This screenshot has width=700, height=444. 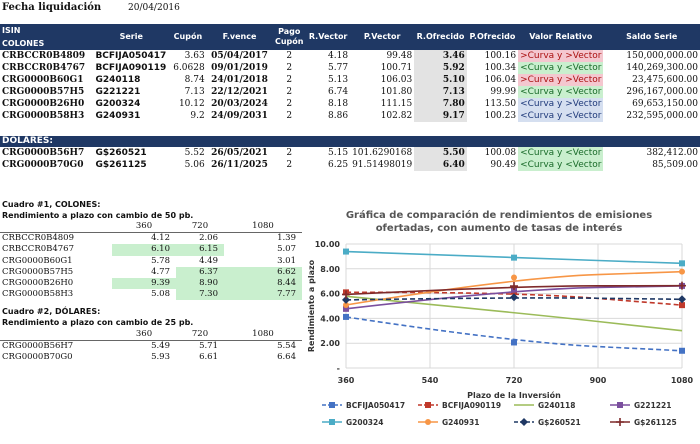 I want to click on legend-label: G$260521, so click(x=559, y=422).